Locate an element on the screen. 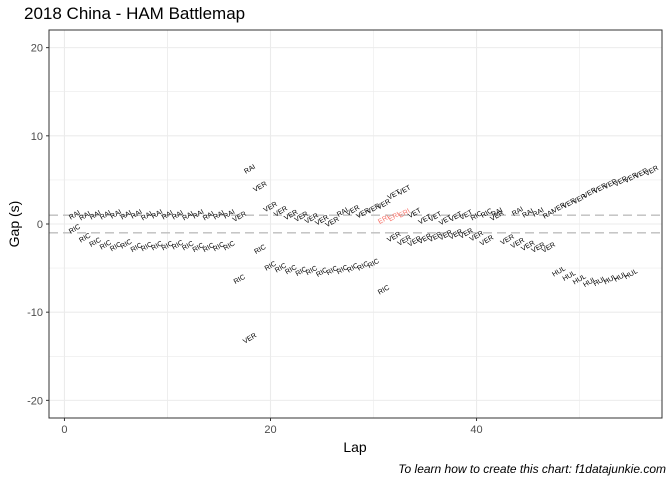 This screenshot has height=480, width=672. reference-lines is located at coordinates (355, 224).